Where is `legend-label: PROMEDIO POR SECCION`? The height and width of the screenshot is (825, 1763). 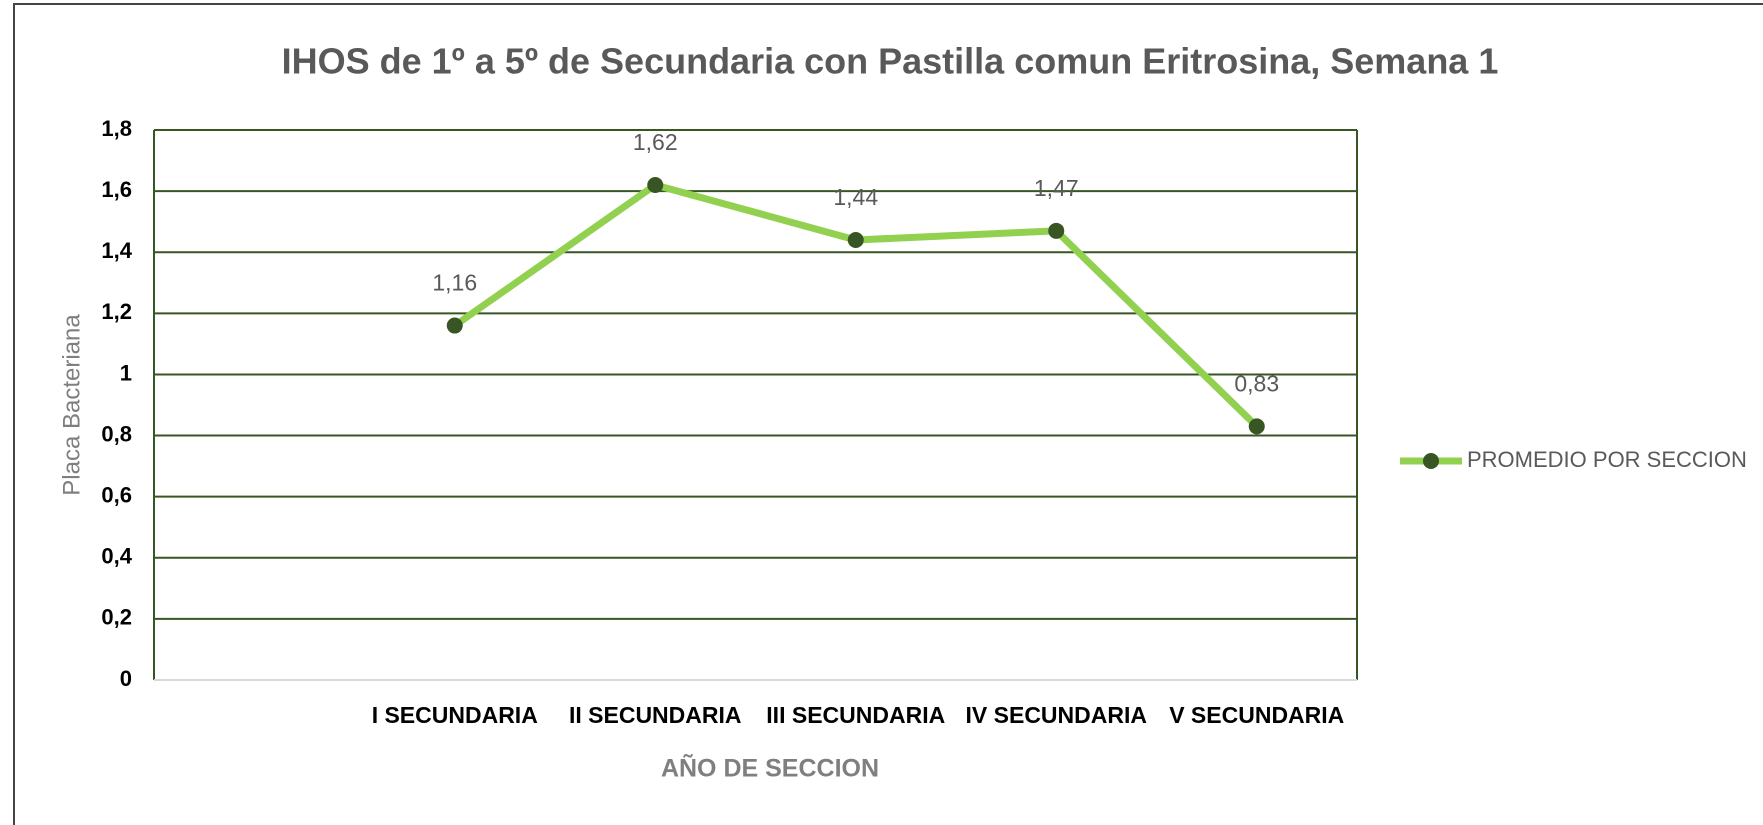
legend-label: PROMEDIO POR SECCION is located at coordinates (1607, 459).